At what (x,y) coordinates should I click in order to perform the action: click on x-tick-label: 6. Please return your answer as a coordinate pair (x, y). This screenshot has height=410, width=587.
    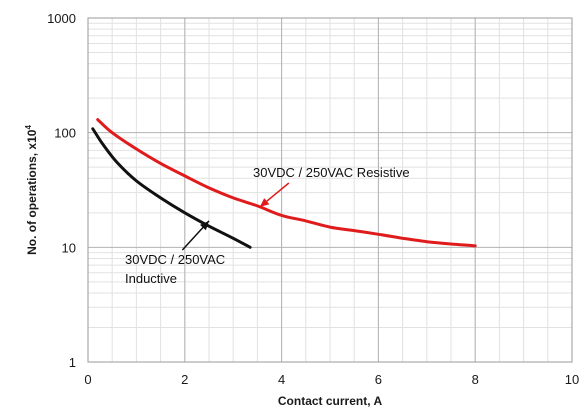
    Looking at the image, I should click on (378, 379).